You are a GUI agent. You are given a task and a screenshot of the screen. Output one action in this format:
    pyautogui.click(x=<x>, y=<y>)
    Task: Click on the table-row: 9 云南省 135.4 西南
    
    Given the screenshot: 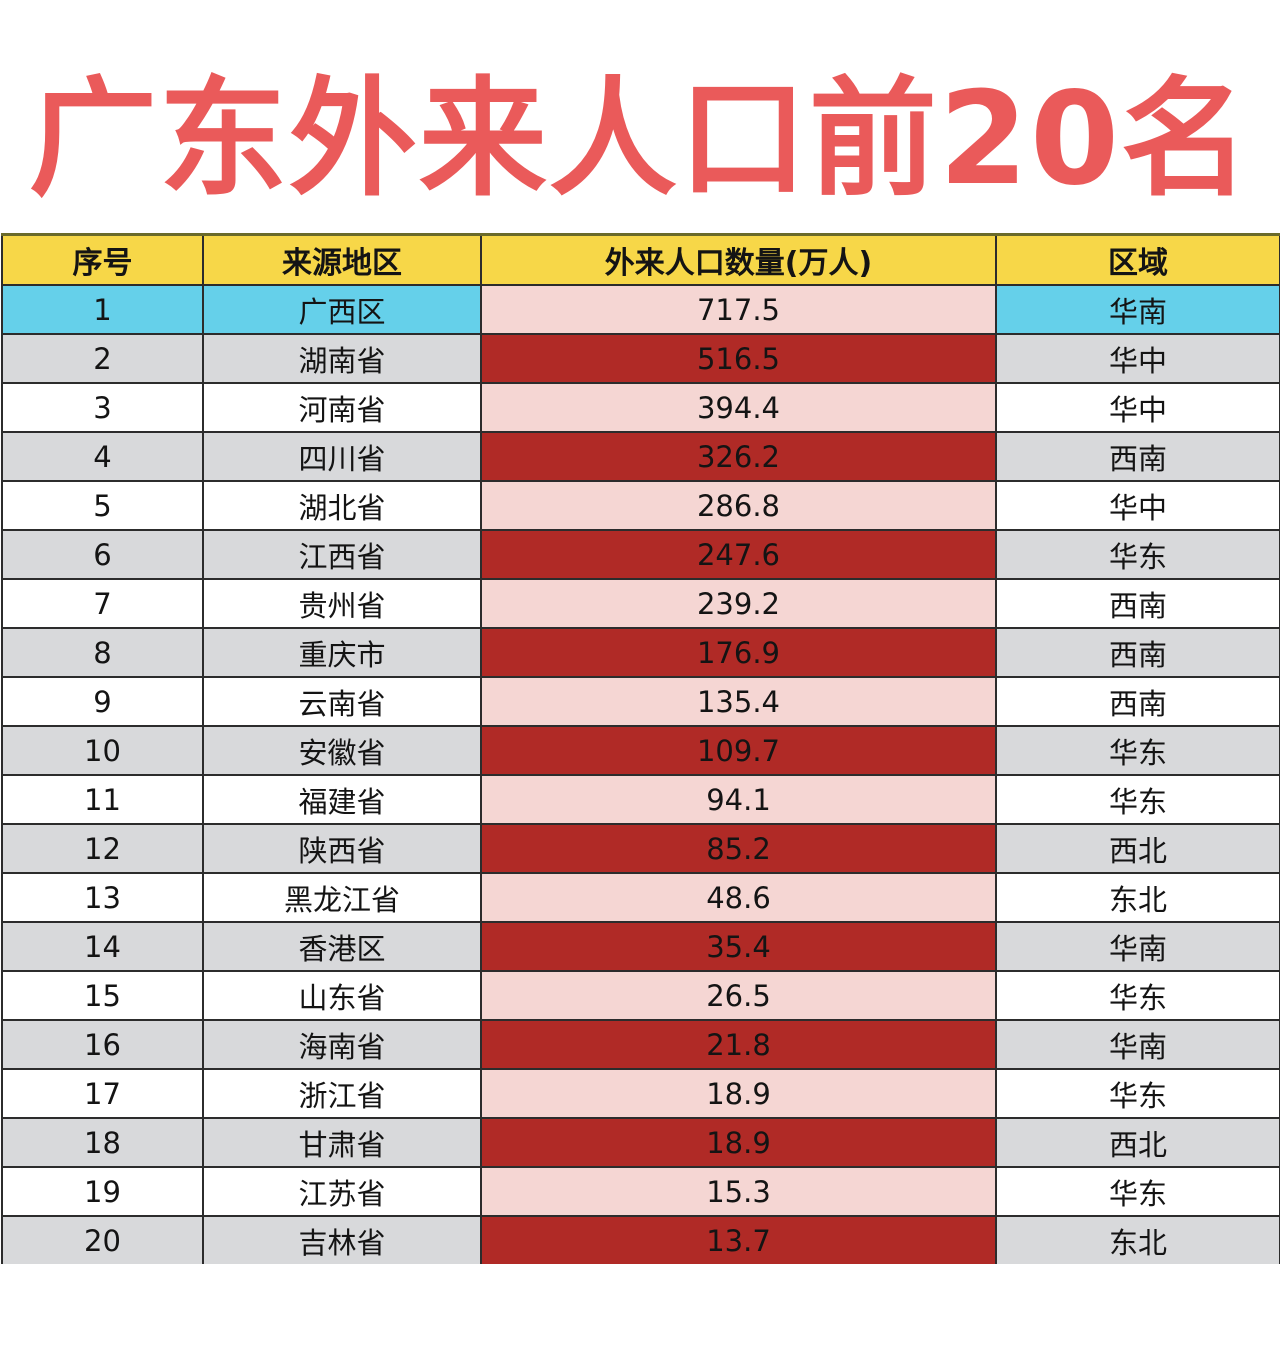 What is the action you would take?
    pyautogui.click(x=640, y=701)
    